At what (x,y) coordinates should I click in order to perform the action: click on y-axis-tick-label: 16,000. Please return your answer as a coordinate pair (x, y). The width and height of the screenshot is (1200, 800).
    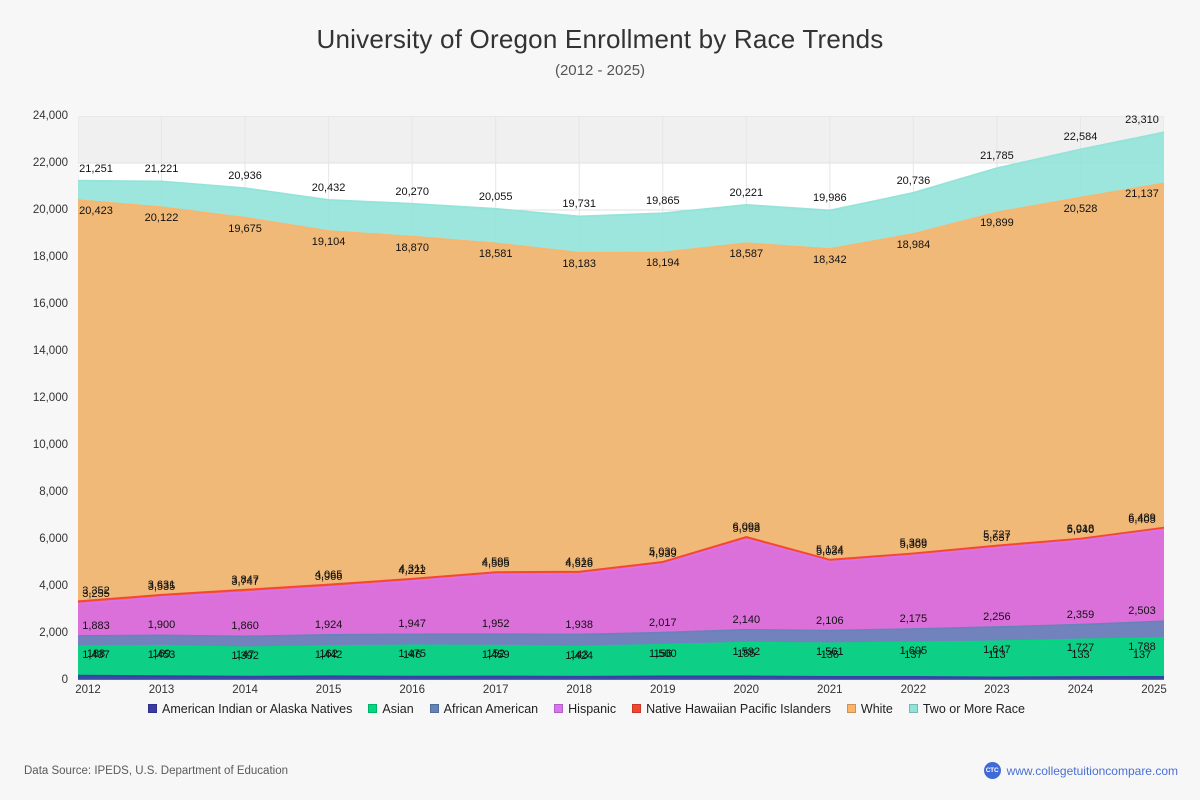
    Looking at the image, I should click on (50, 304).